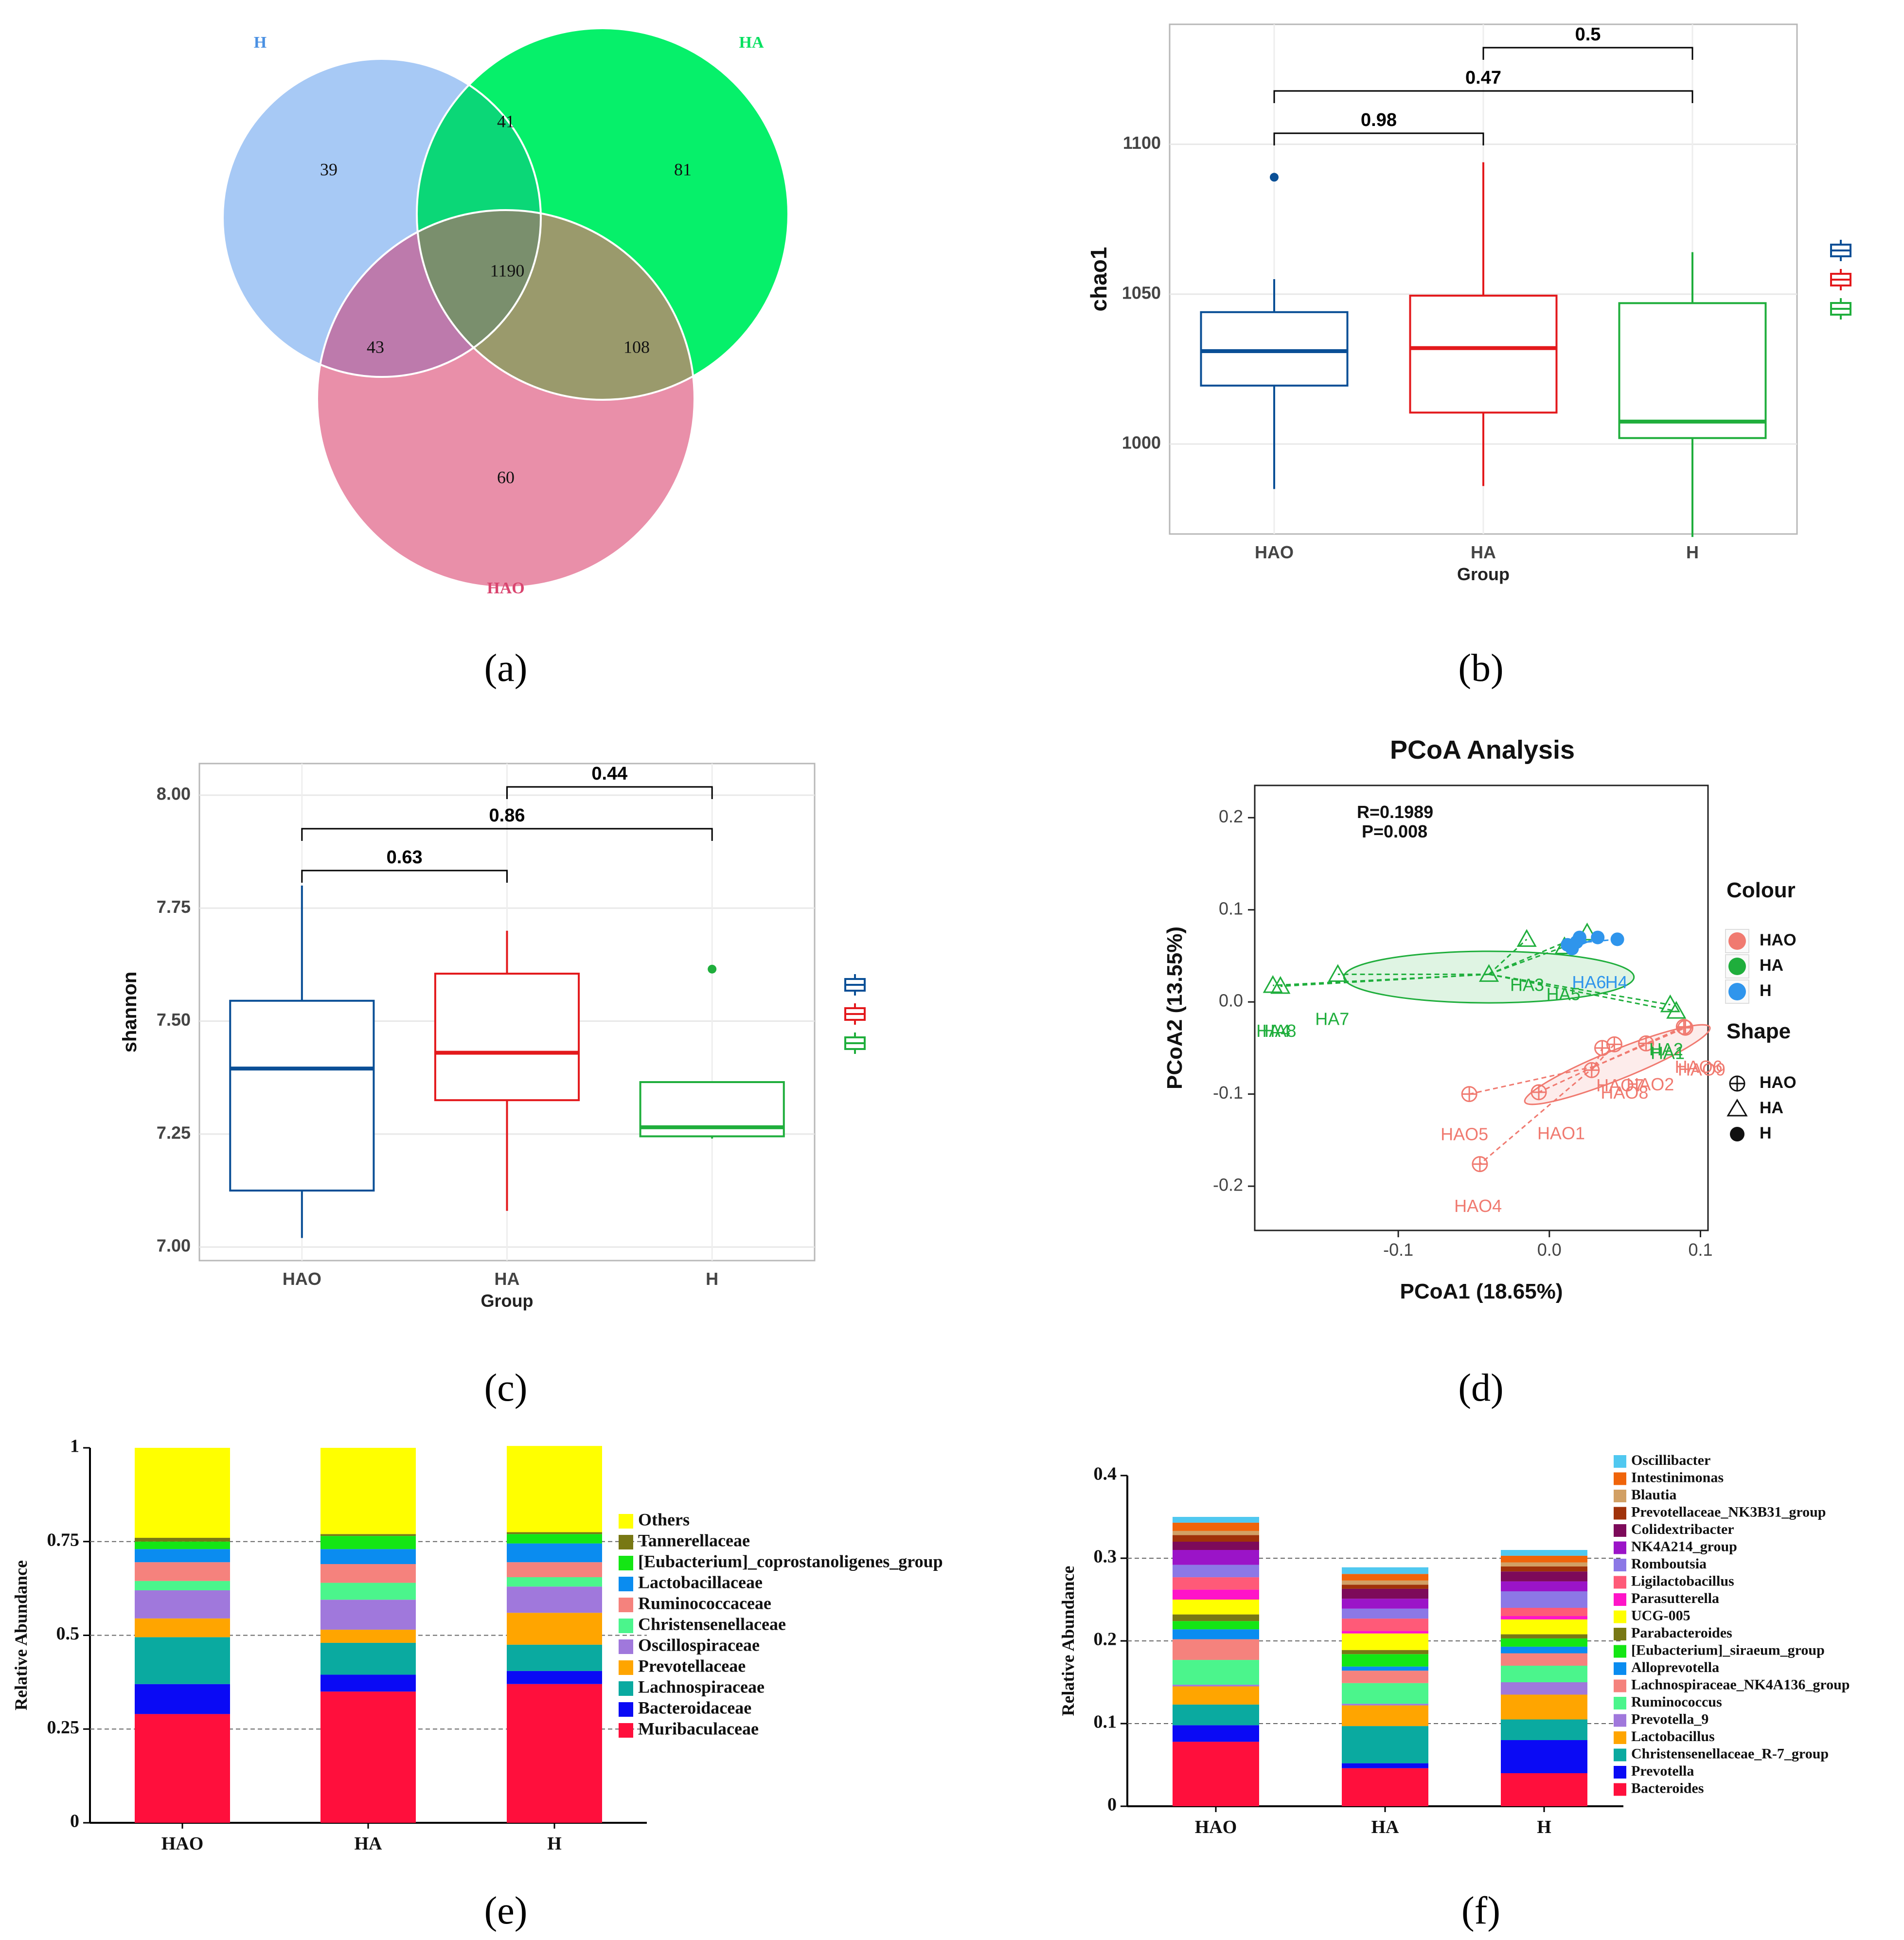 The height and width of the screenshot is (1940, 1904). What do you see at coordinates (1650, 1084) in the screenshot?
I see `point-label: HAO2` at bounding box center [1650, 1084].